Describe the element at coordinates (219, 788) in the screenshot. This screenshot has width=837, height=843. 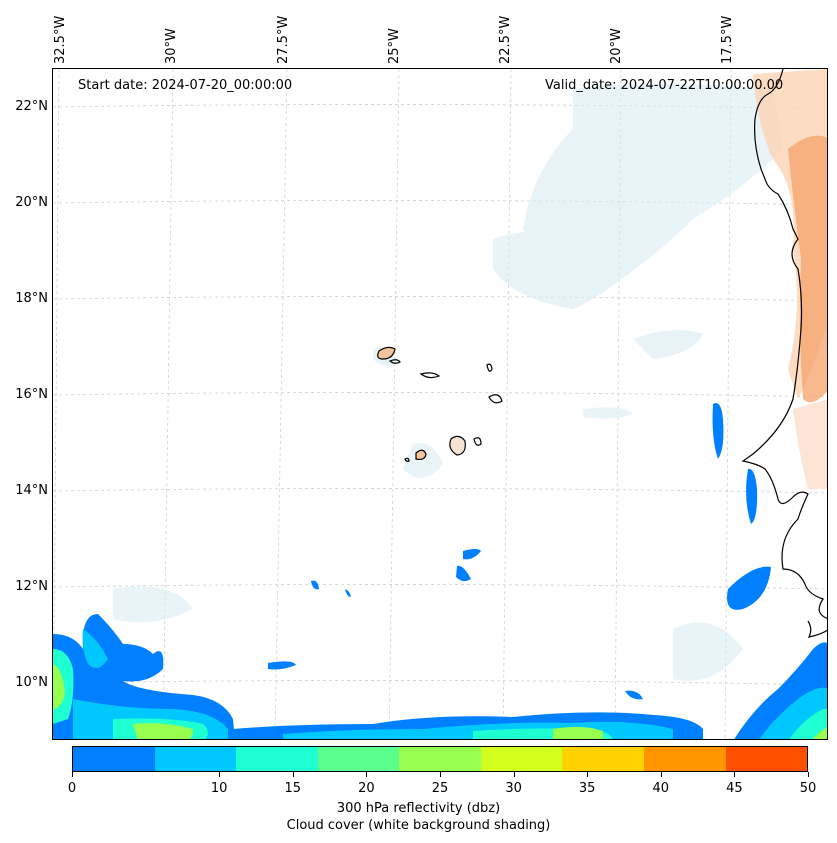
I see `colorbar-tick-label: 10` at that location.